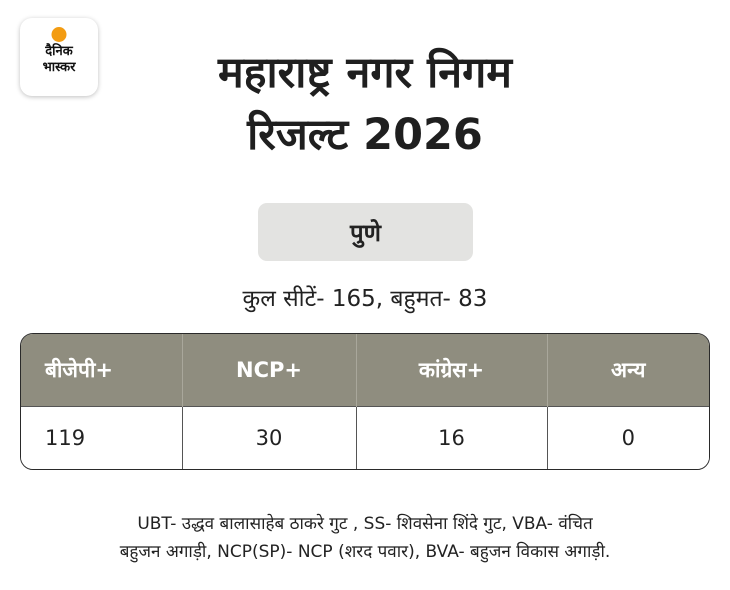  I want to click on city-badge: पुणे, so click(365, 232).